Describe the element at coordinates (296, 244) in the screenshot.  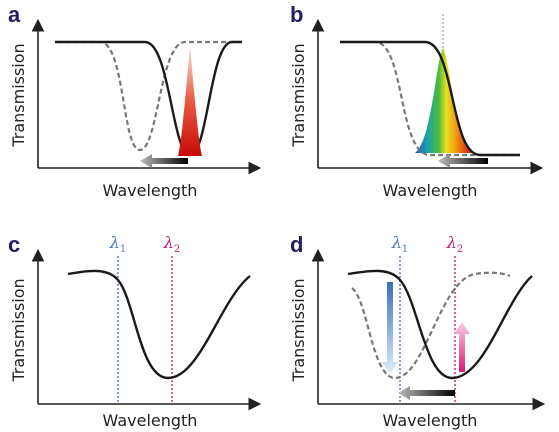
I see `panel-label: d` at that location.